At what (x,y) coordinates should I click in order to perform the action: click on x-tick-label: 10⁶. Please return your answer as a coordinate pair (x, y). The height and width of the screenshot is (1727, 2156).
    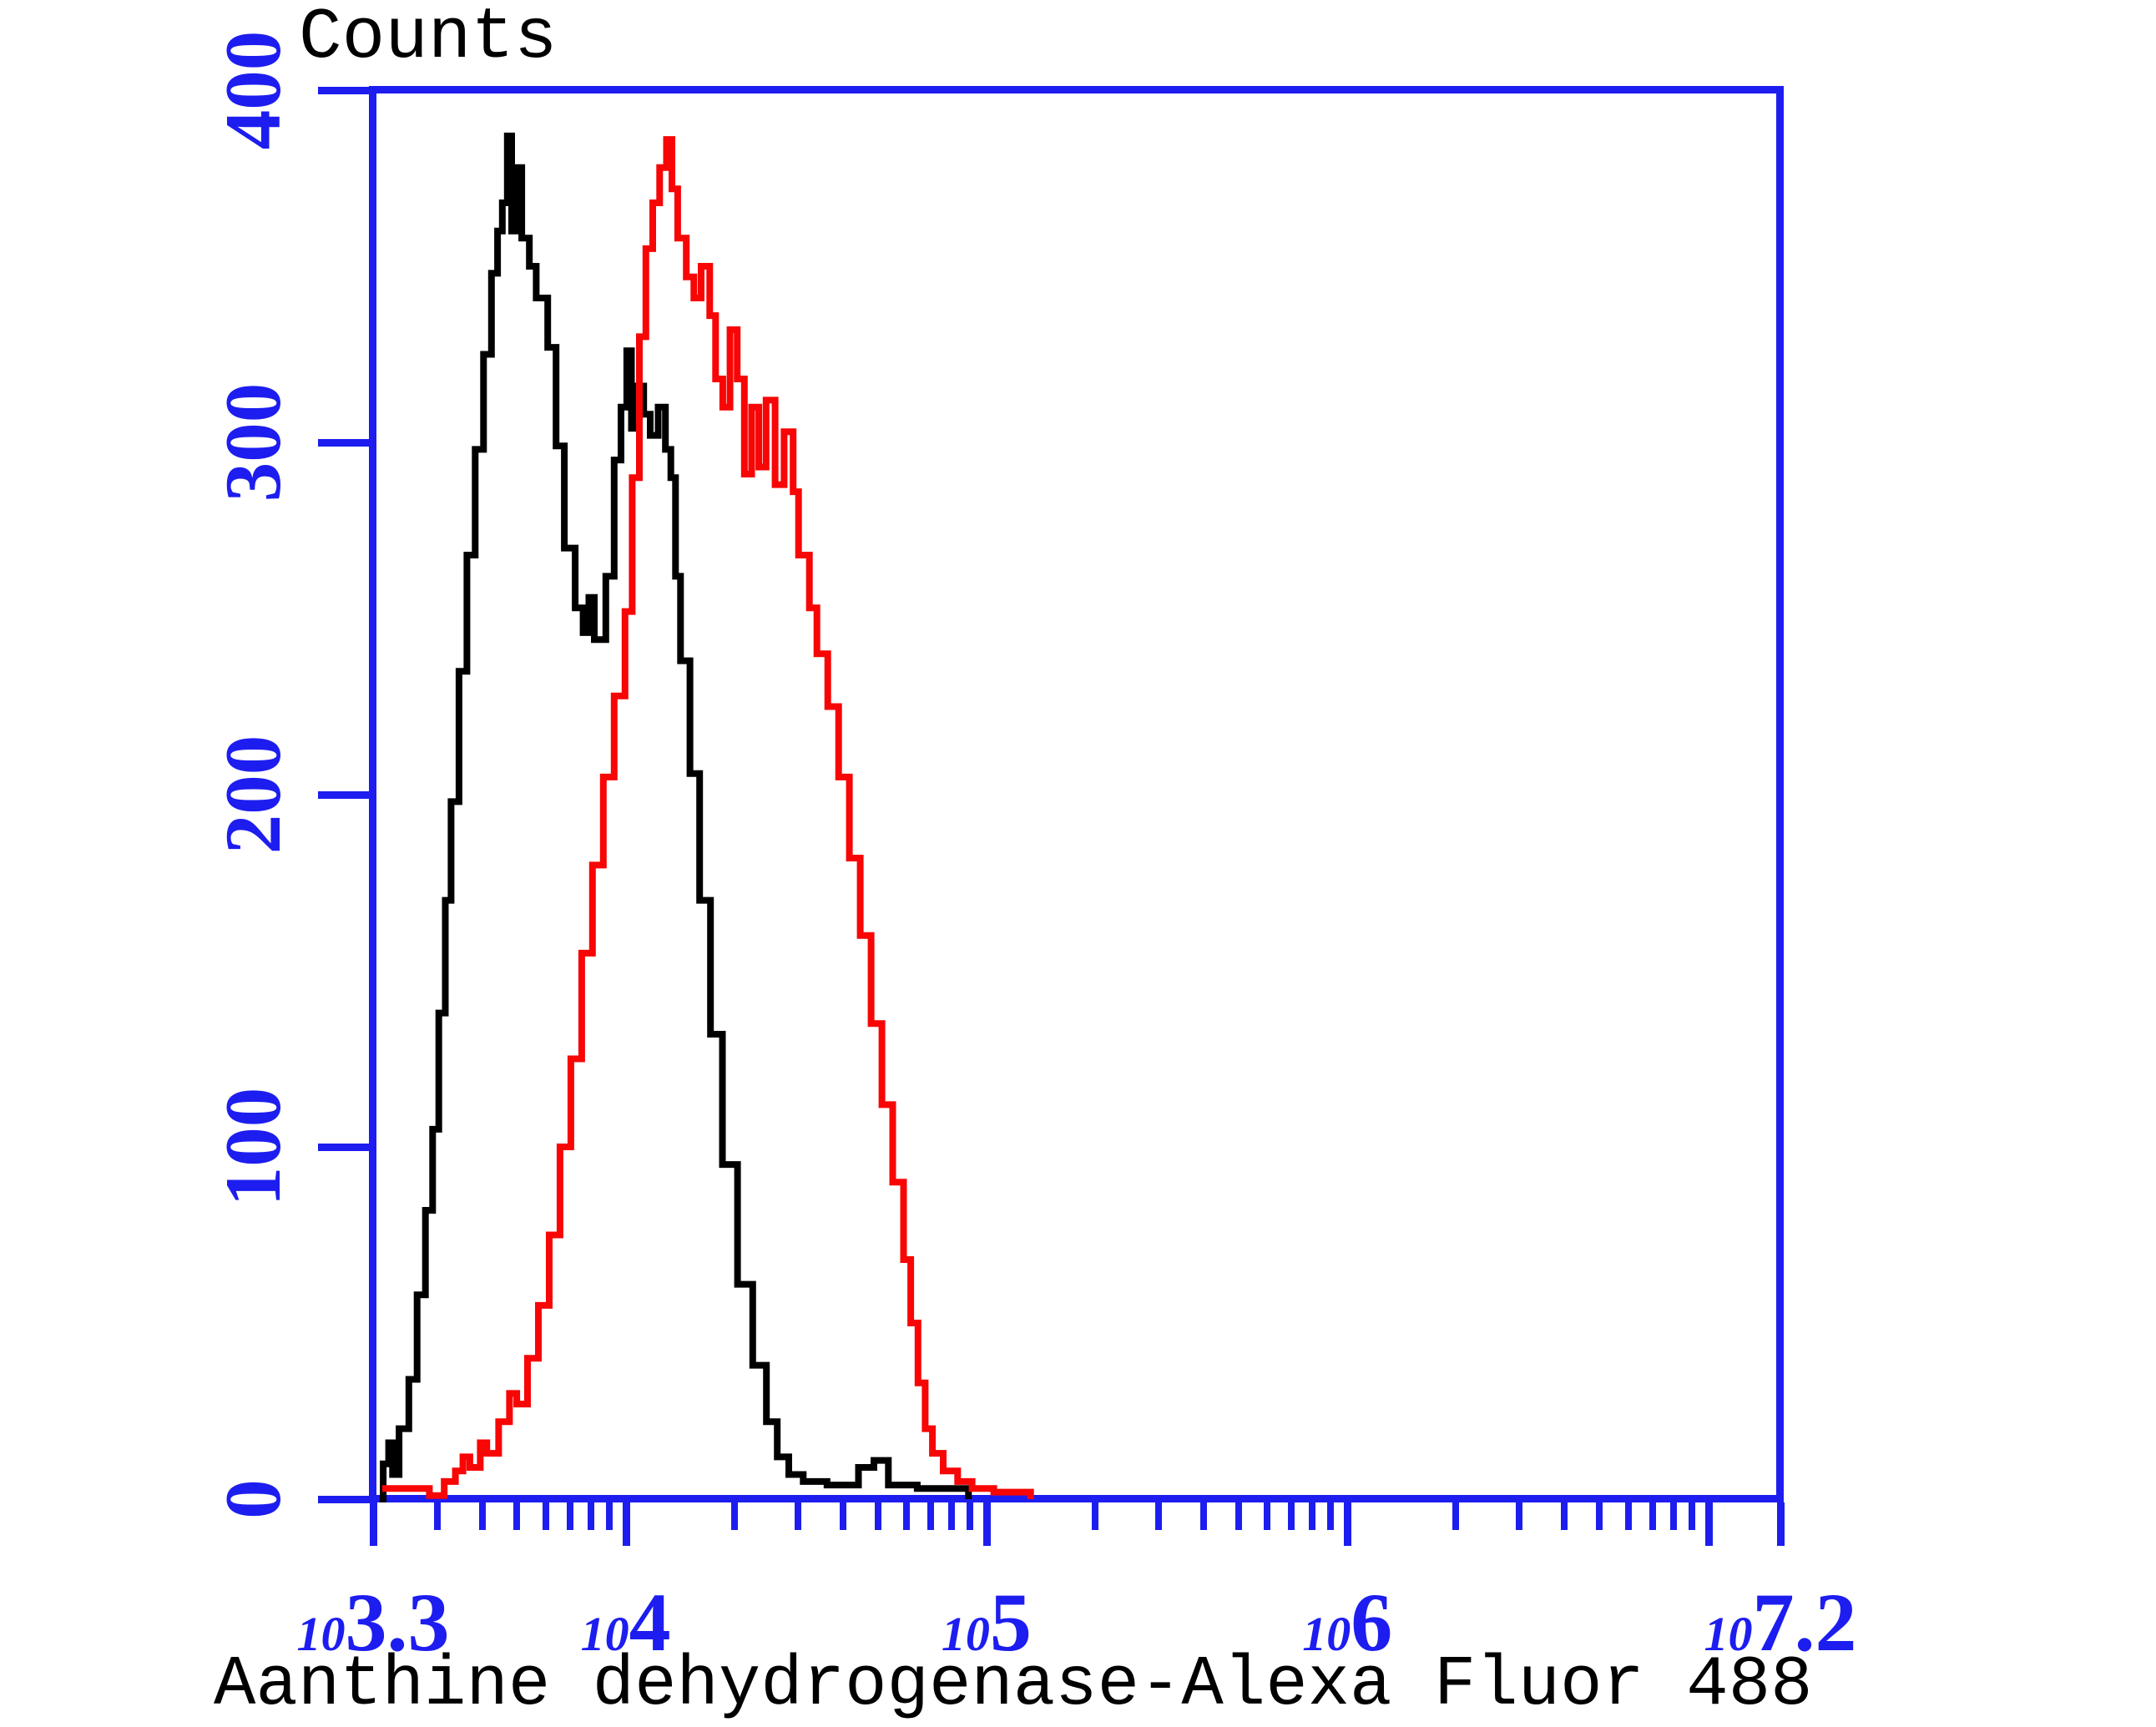
    Looking at the image, I should click on (1347, 1622).